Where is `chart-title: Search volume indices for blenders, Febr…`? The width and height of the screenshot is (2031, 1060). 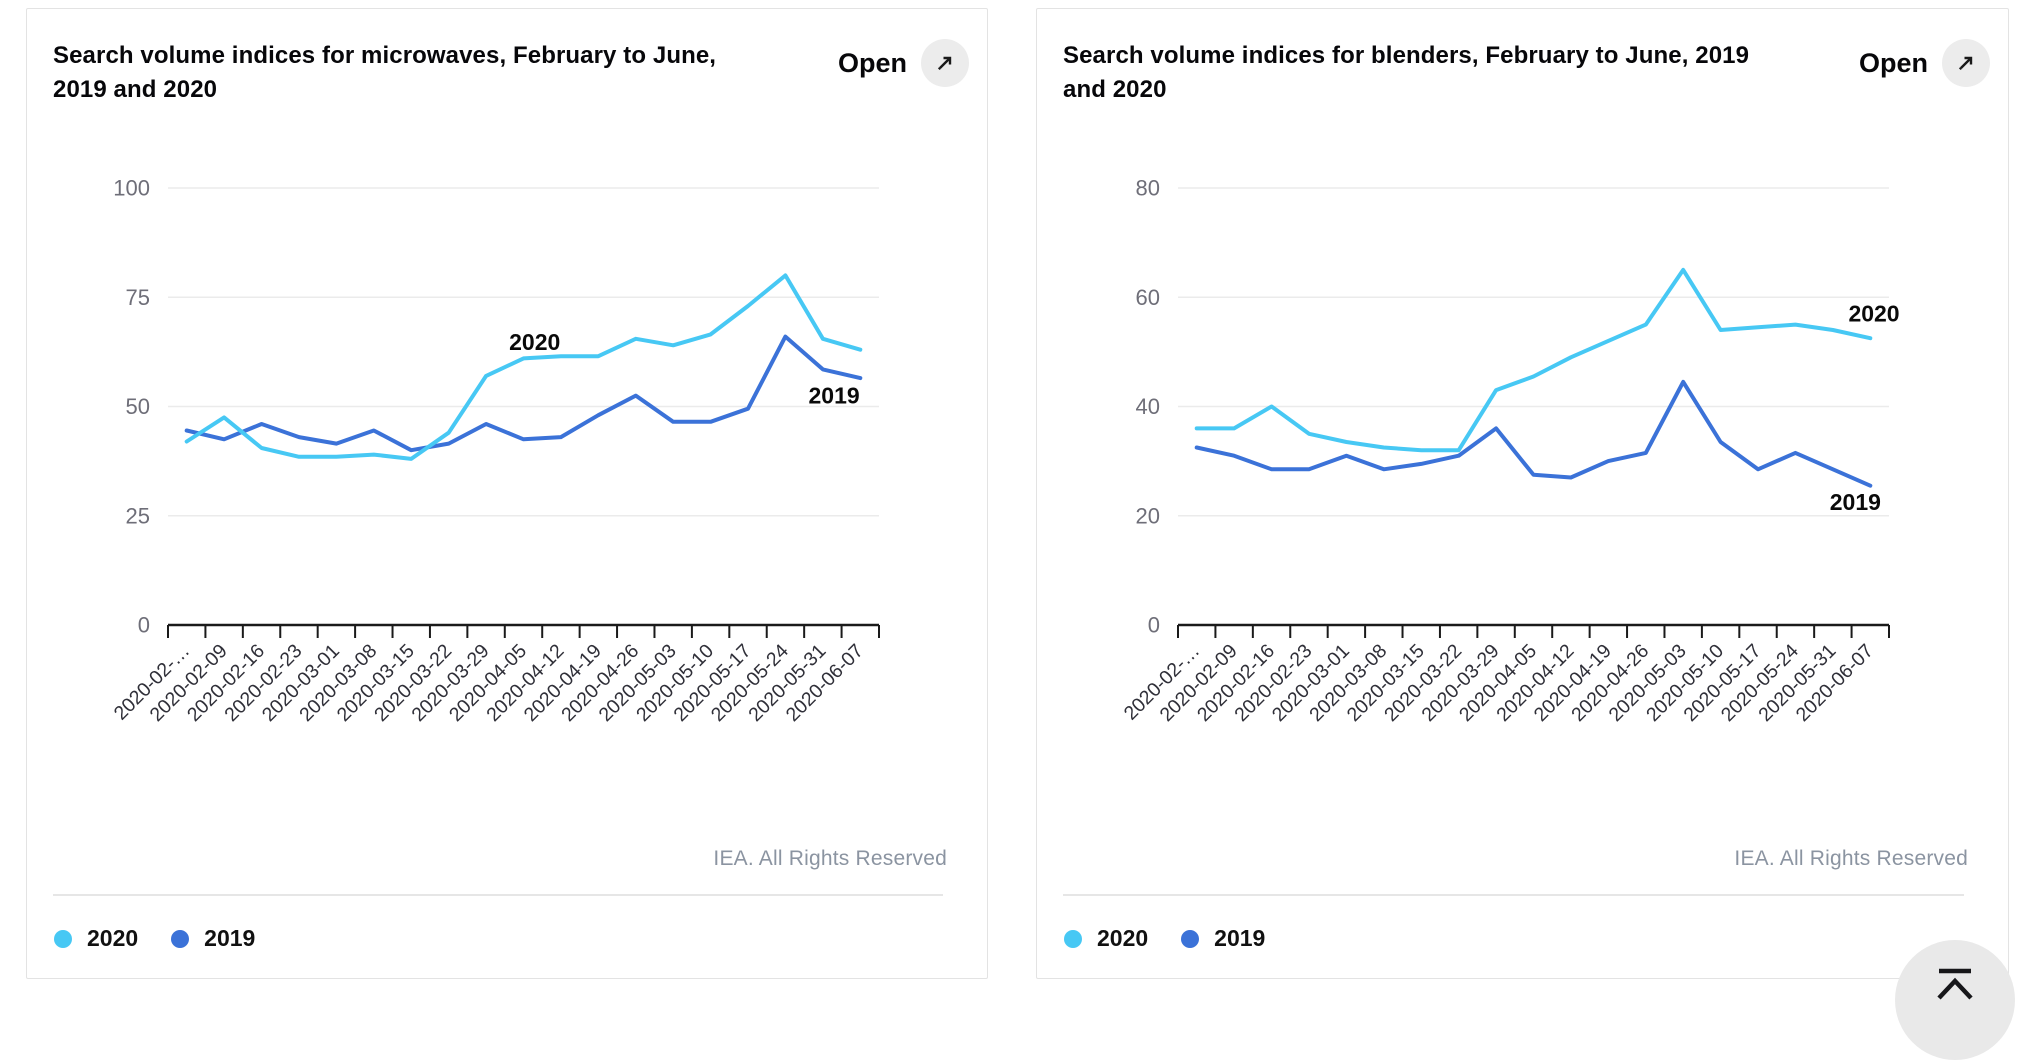 chart-title: Search volume indices for blenders, Febr… is located at coordinates (1406, 73).